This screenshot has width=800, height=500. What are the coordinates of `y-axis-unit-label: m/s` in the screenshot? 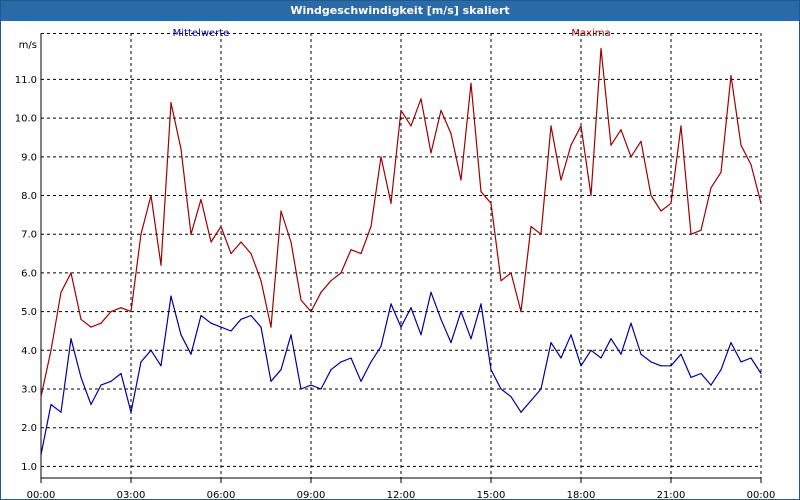 It's located at (28, 45).